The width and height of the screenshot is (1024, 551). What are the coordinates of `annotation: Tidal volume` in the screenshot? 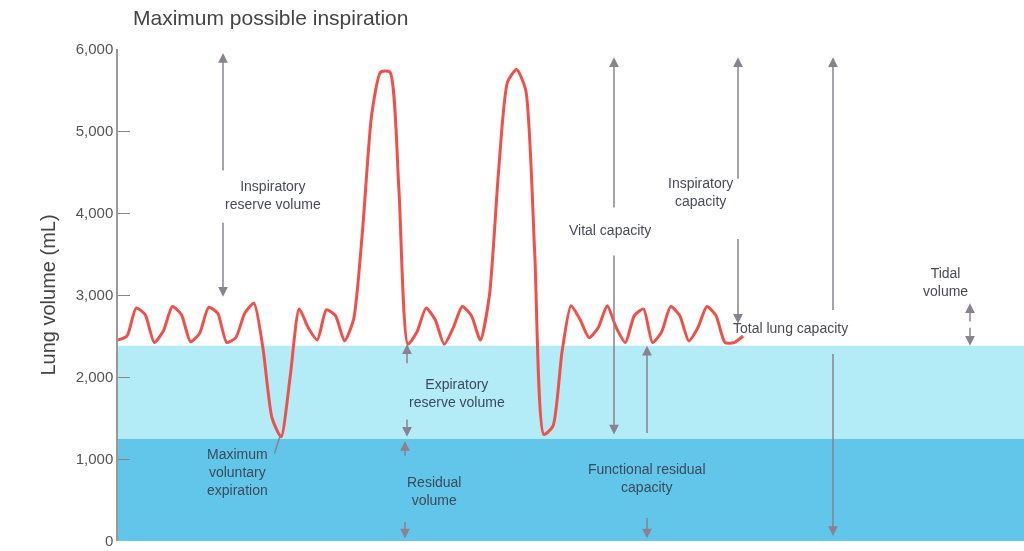 It's located at (946, 282).